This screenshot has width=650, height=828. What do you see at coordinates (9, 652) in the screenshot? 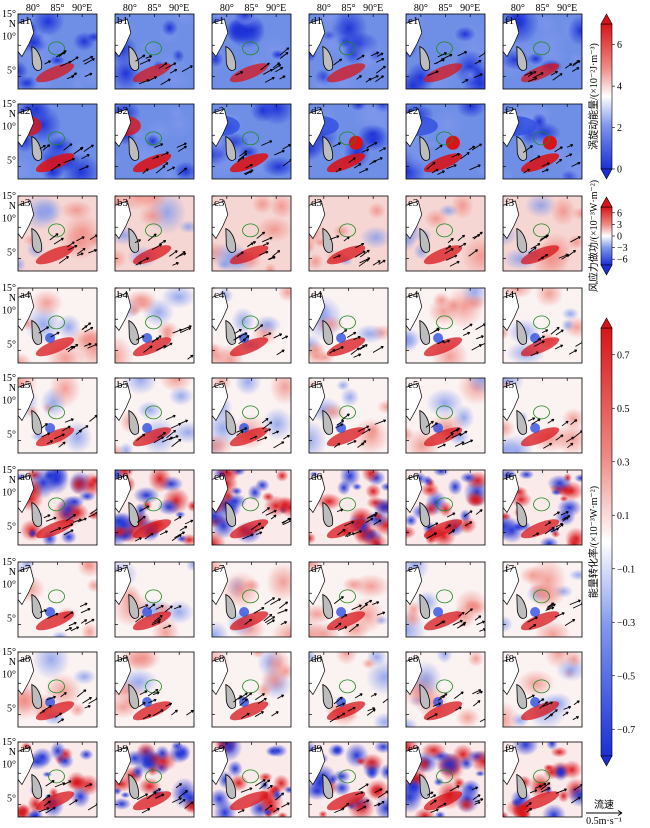
I see `y-tick-label: 15°` at bounding box center [9, 652].